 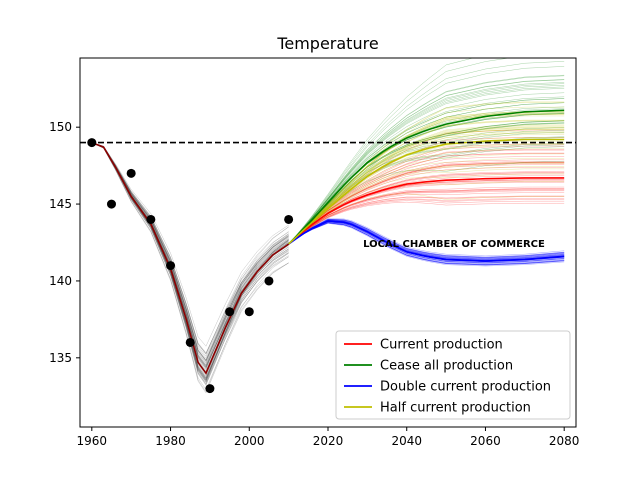 I want to click on x-tick-label: 2060, so click(x=485, y=441).